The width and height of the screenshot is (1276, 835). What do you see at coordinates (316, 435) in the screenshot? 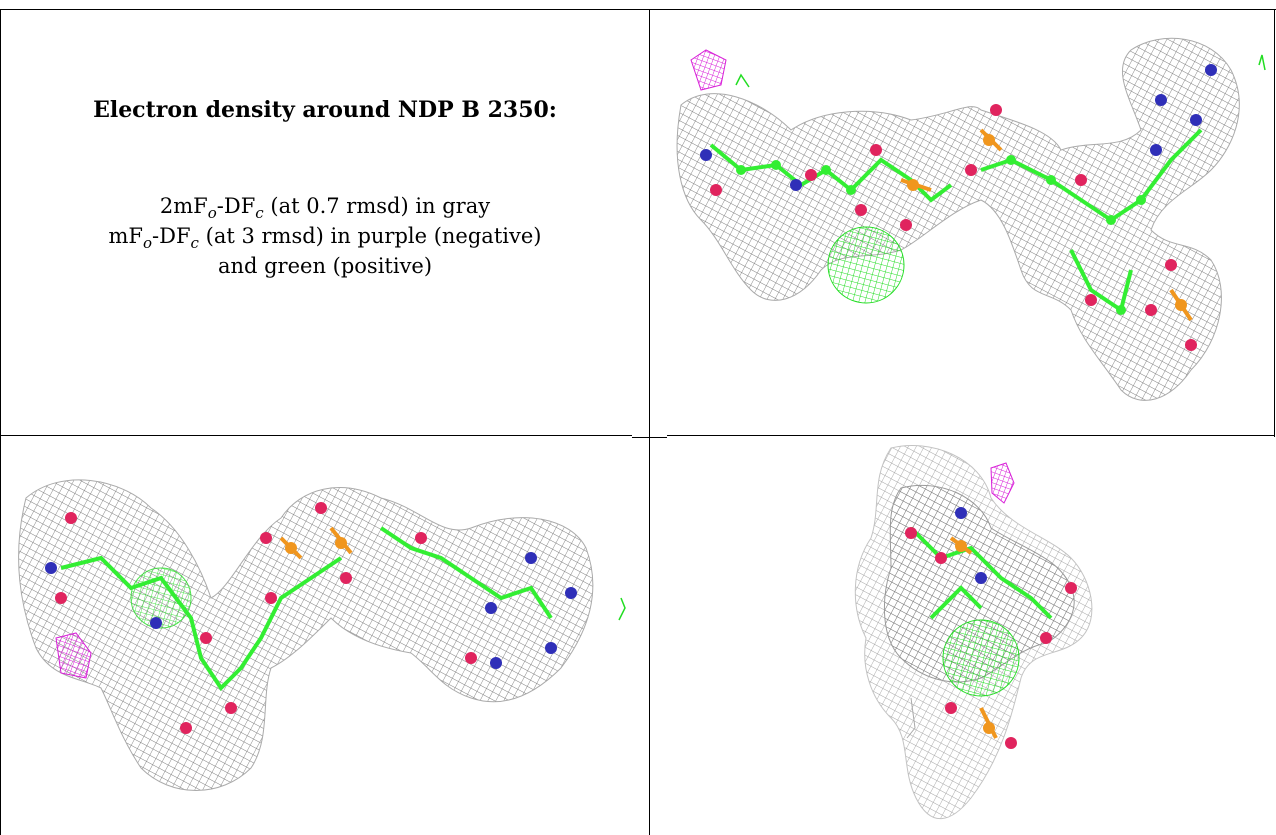
I see `table-divider-horizontal-left` at bounding box center [316, 435].